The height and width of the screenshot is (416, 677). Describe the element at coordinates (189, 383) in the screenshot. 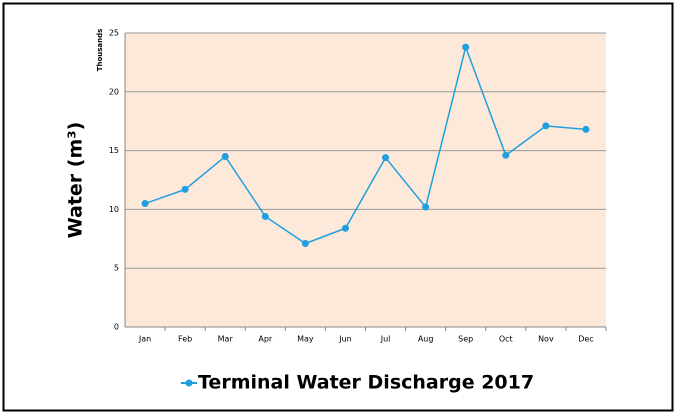

I see `legend-swatch-marker` at that location.